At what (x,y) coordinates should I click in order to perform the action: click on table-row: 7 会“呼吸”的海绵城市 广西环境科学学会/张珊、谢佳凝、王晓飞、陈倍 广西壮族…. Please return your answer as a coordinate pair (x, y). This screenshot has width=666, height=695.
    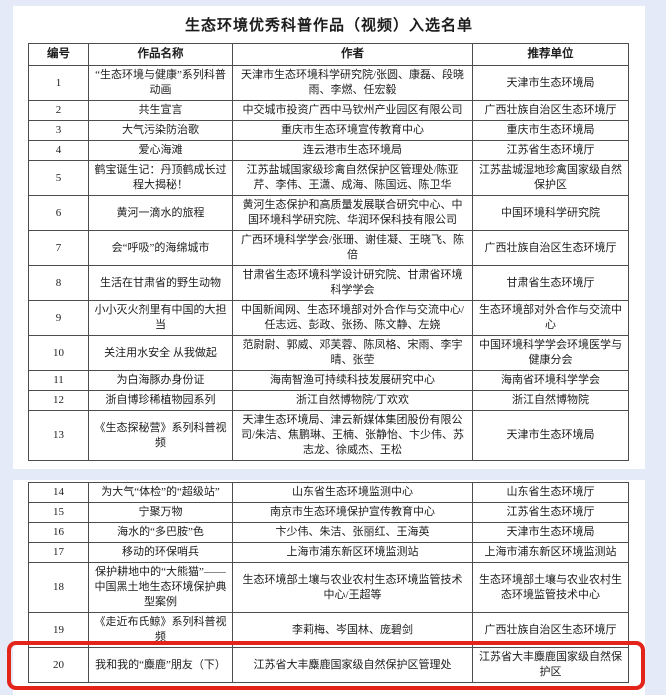
    Looking at the image, I should click on (328, 248).